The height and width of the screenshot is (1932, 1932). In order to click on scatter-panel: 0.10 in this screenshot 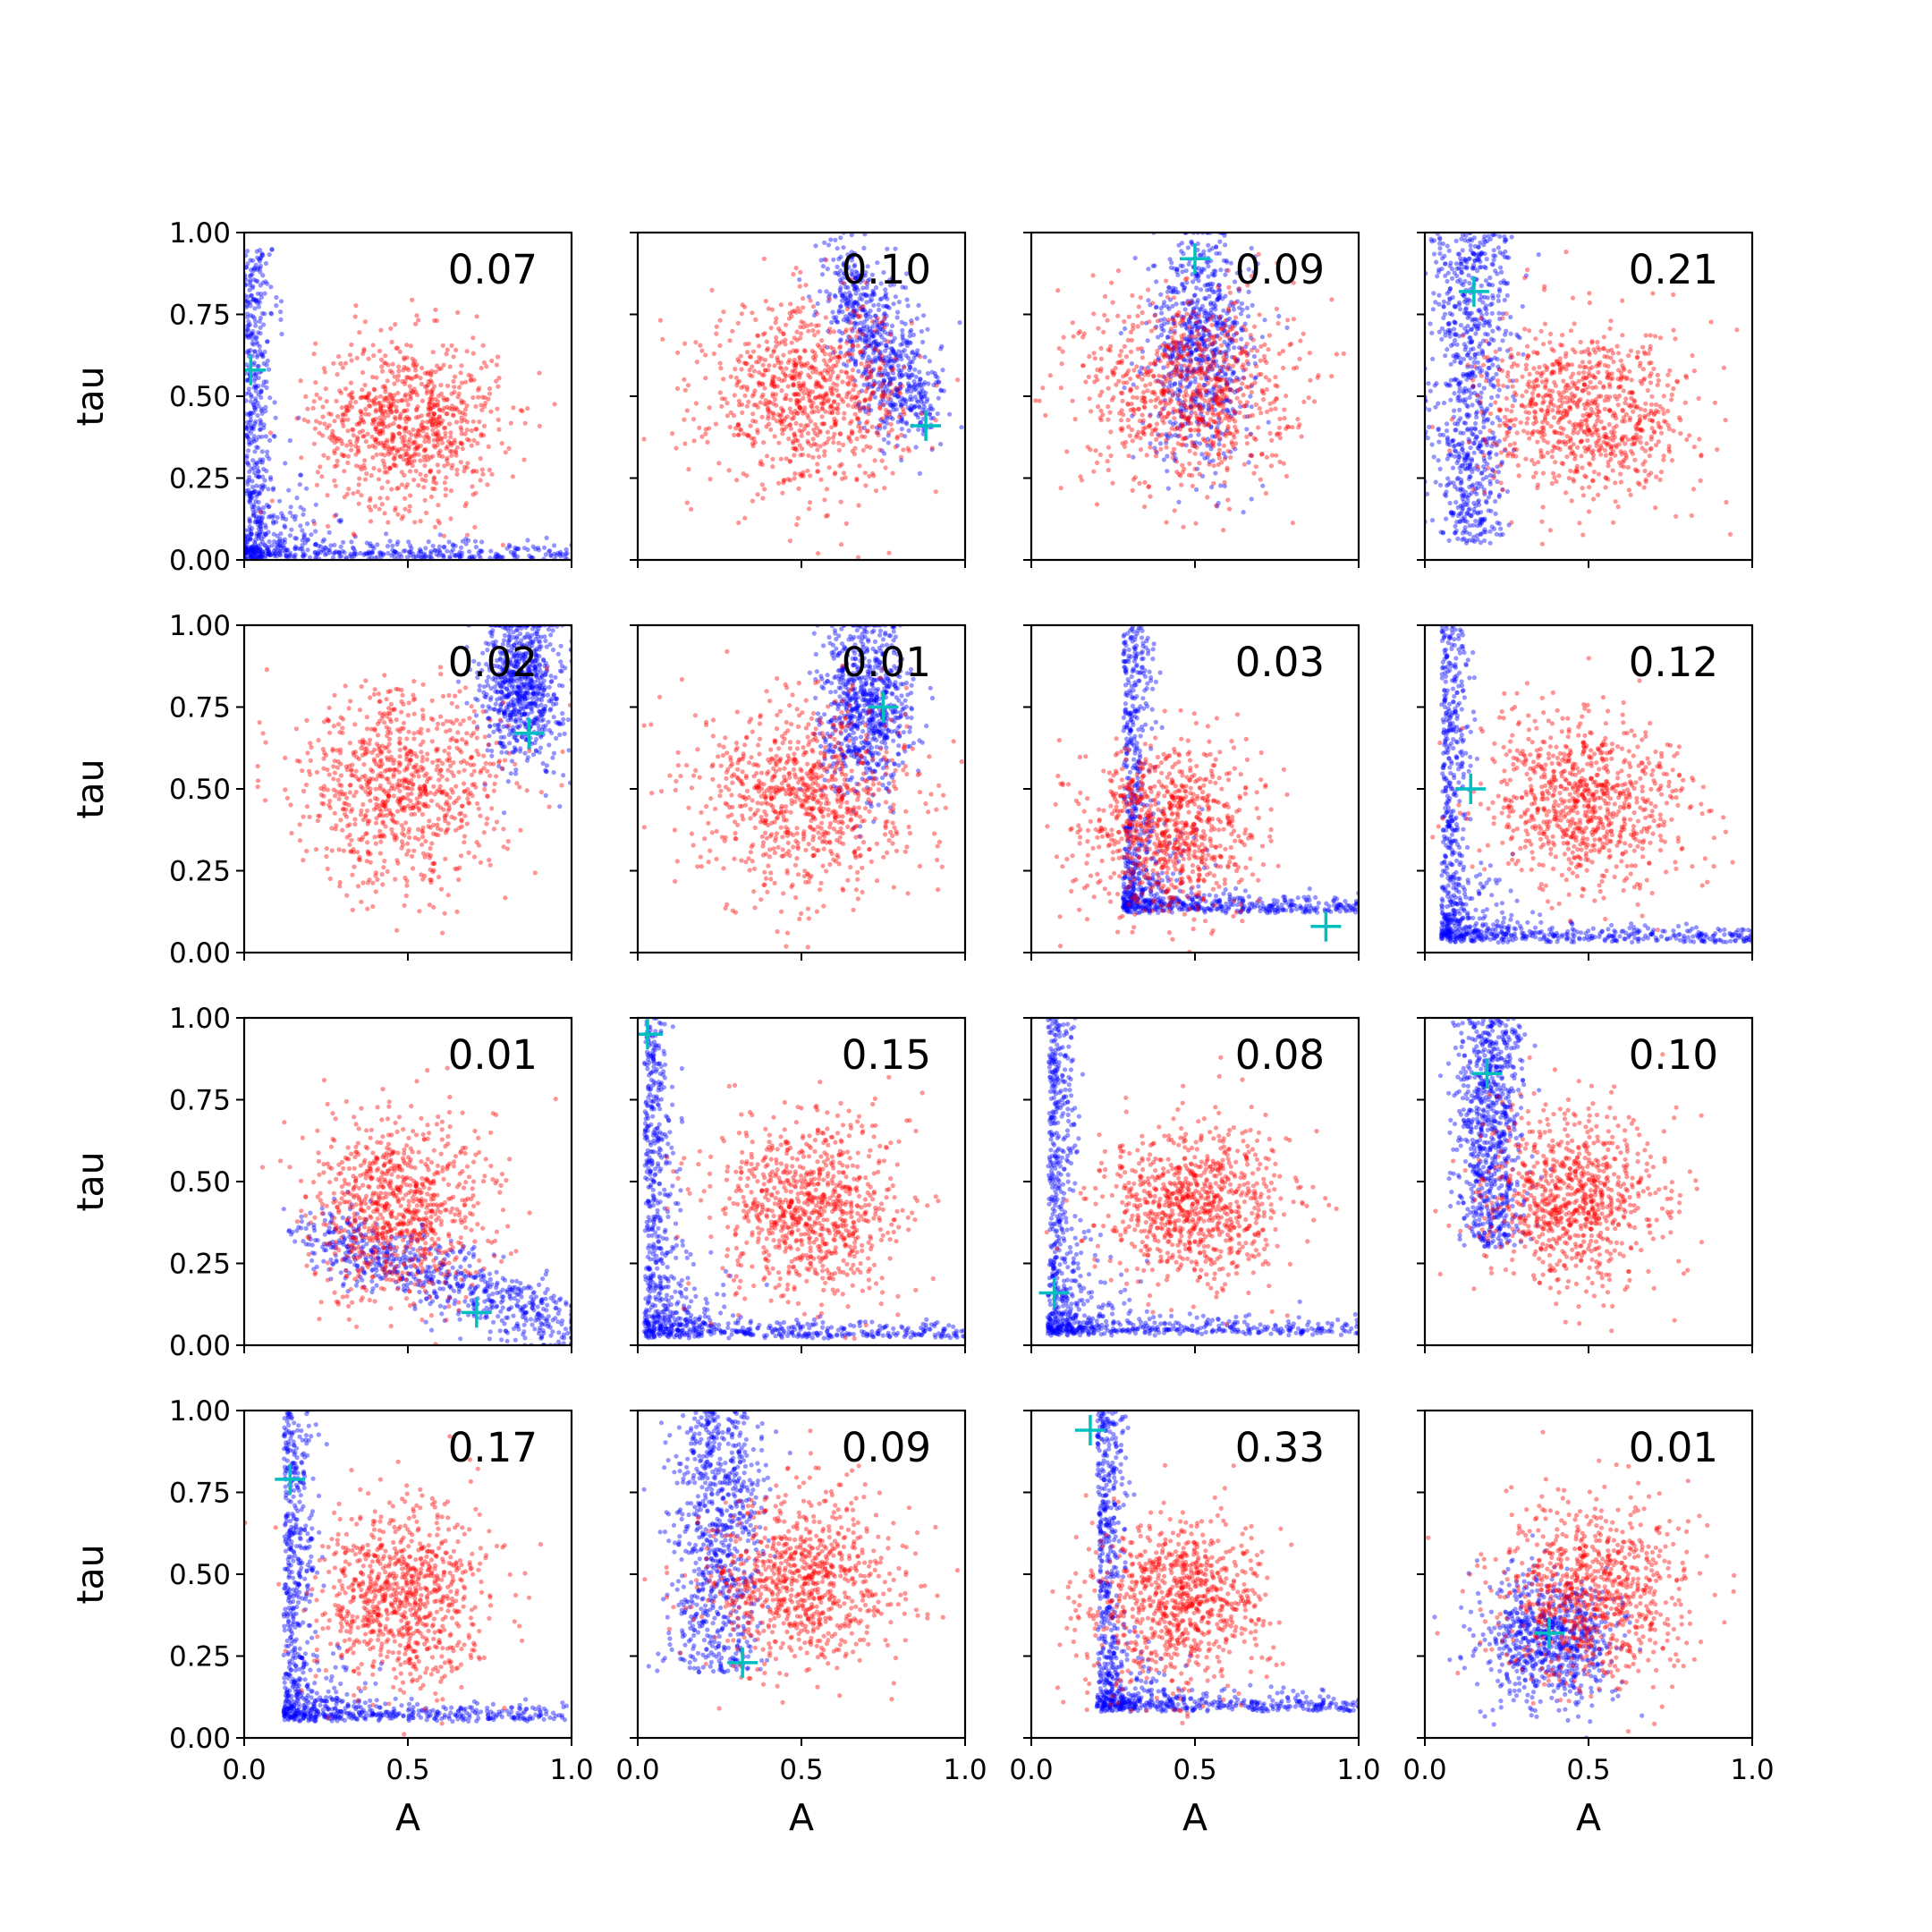, I will do `click(798, 399)`.